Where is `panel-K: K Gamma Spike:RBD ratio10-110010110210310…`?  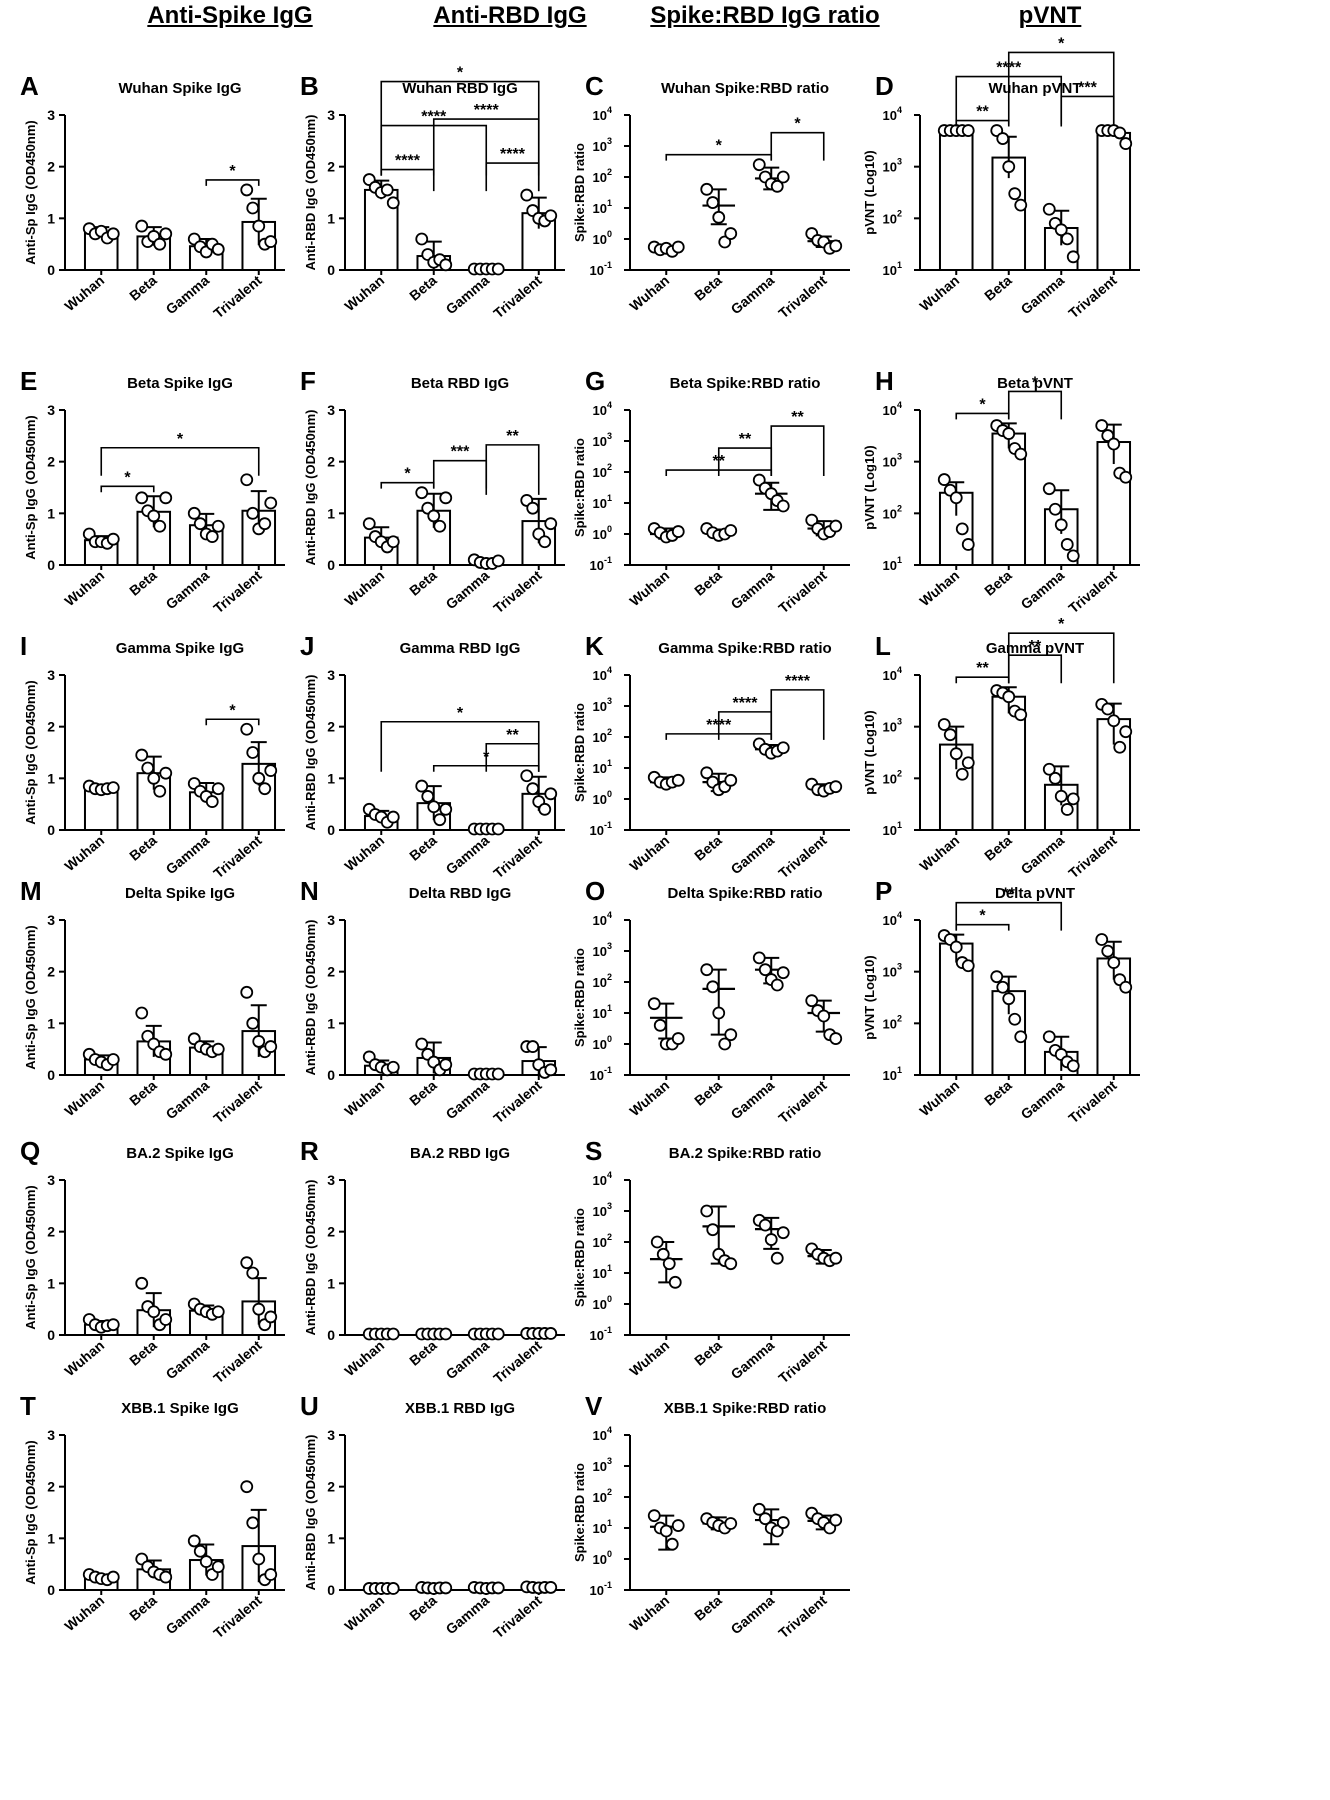
panel-K: K Gamma Spike:RBD ratio10-110010110210310… is located at coordinates (711, 756).